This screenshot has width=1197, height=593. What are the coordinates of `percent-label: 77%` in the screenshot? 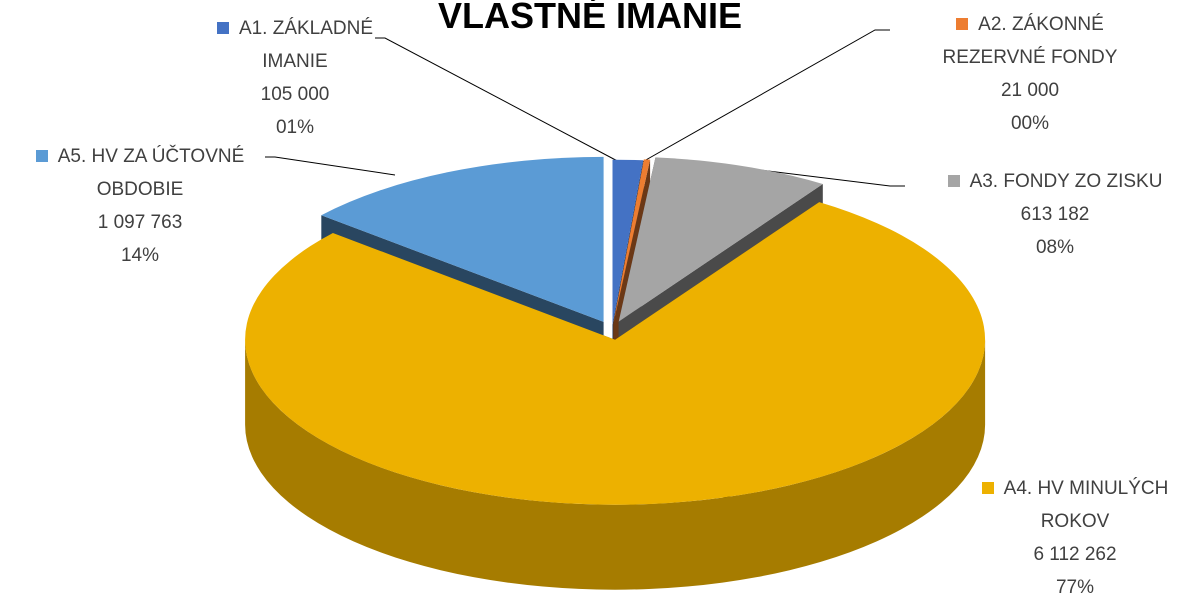 It's located at (1075, 585).